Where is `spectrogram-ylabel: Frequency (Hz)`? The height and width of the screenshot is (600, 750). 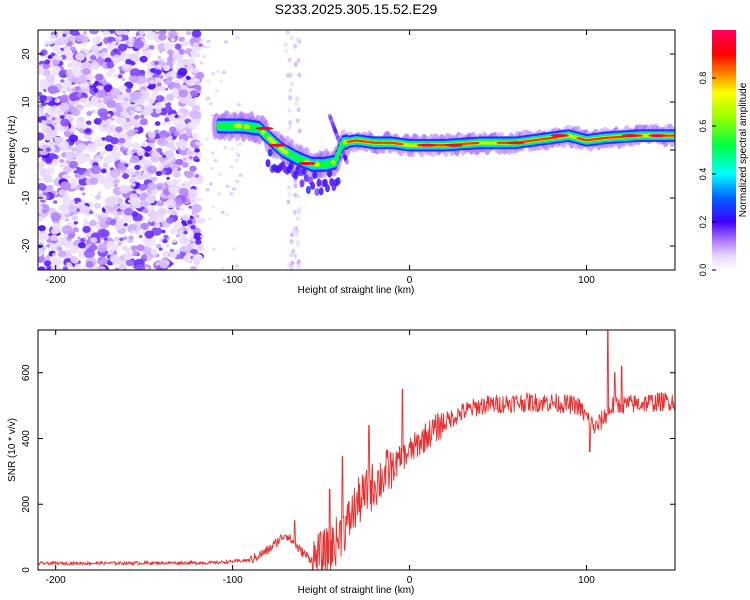 spectrogram-ylabel: Frequency (Hz) is located at coordinates (12, 150).